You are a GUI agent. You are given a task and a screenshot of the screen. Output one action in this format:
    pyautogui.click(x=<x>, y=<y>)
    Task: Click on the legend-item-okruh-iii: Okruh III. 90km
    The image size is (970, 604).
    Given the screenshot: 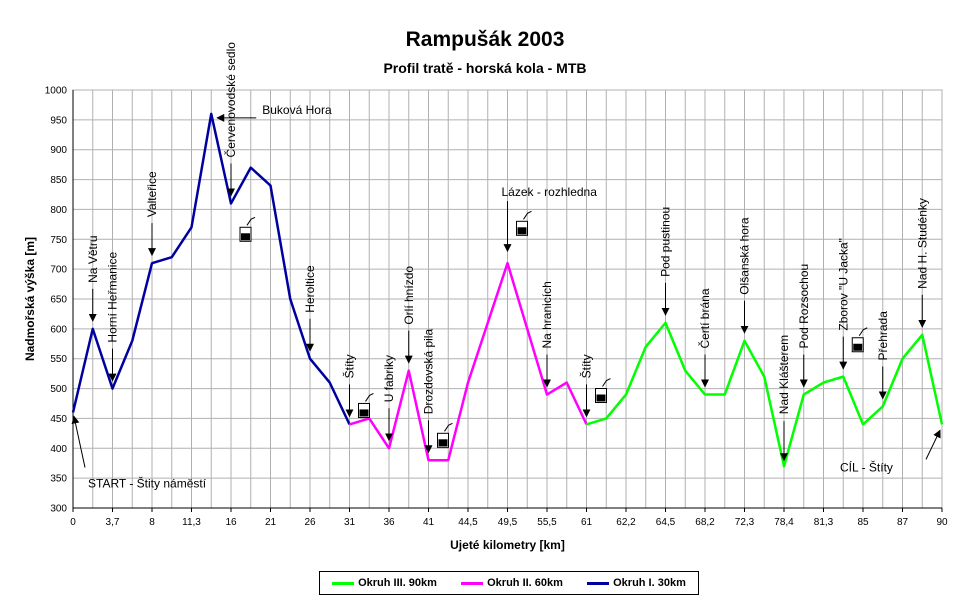 What is the action you would take?
    pyautogui.click(x=384, y=583)
    